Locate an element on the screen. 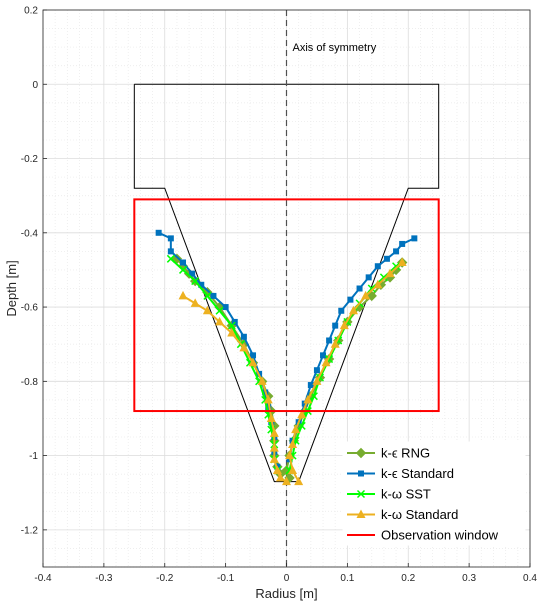 The height and width of the screenshot is (607, 550). series-line-wstd-right is located at coordinates (345, 372).